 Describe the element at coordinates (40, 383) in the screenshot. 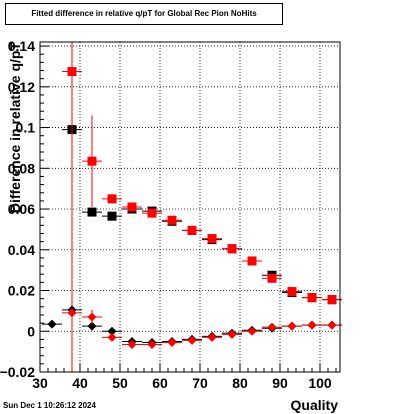

I see `x-tick-label: 30` at that location.